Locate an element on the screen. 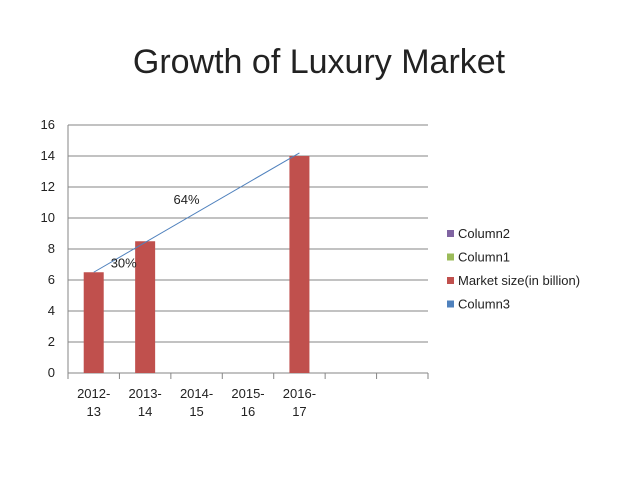 This screenshot has width=638, height=479. x-tick-label: 16 is located at coordinates (248, 411).